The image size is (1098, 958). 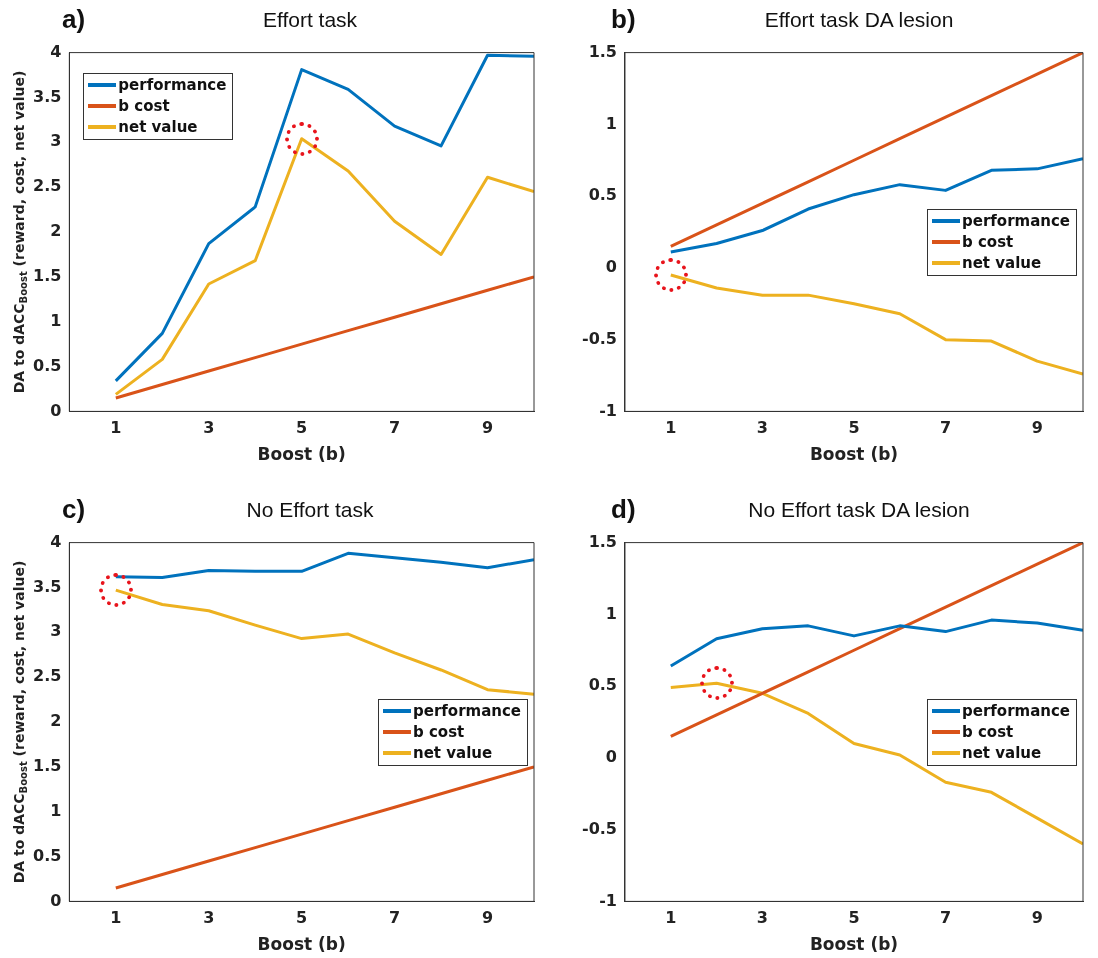 I want to click on chart-title: Effort task DA lesion, so click(x=859, y=20).